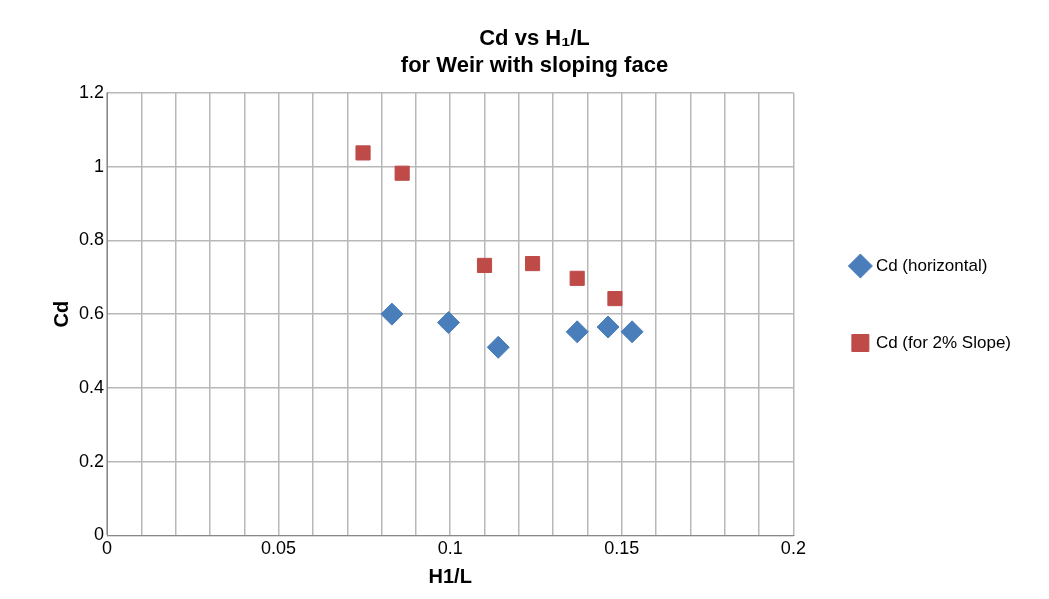 This screenshot has height=599, width=1049. What do you see at coordinates (91, 91) in the screenshot?
I see `y-tick-label: 1.2` at bounding box center [91, 91].